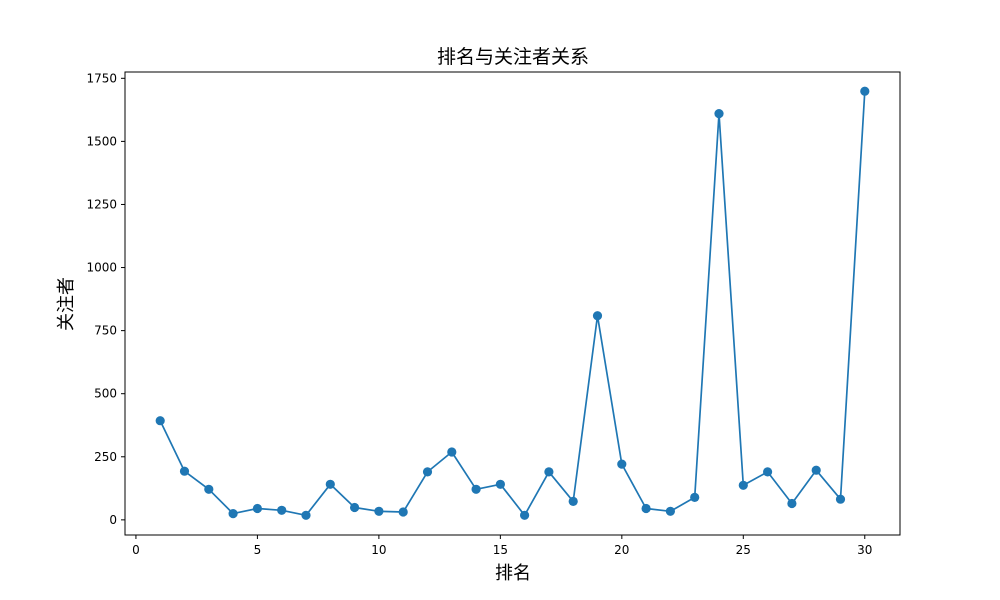 The height and width of the screenshot is (600, 1000). What do you see at coordinates (500, 550) in the screenshot?
I see `x-tick-label: 15` at bounding box center [500, 550].